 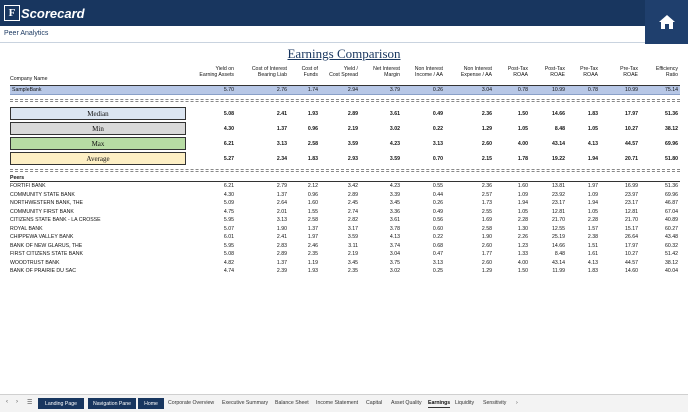 What do you see at coordinates (559, 129) in the screenshot?
I see `stat-cell: 8.48` at bounding box center [559, 129].